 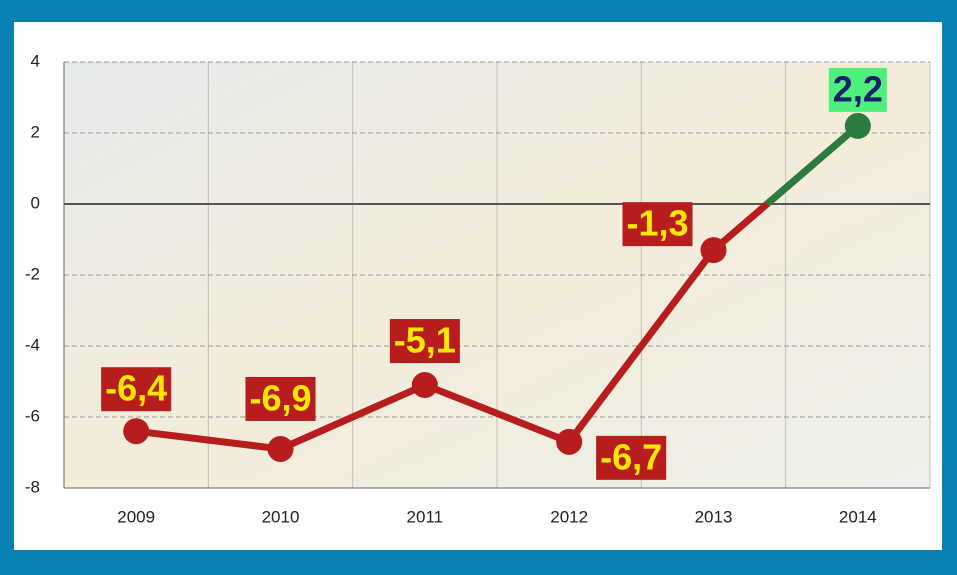 What do you see at coordinates (32, 486) in the screenshot?
I see `y-tick-label: -8` at bounding box center [32, 486].